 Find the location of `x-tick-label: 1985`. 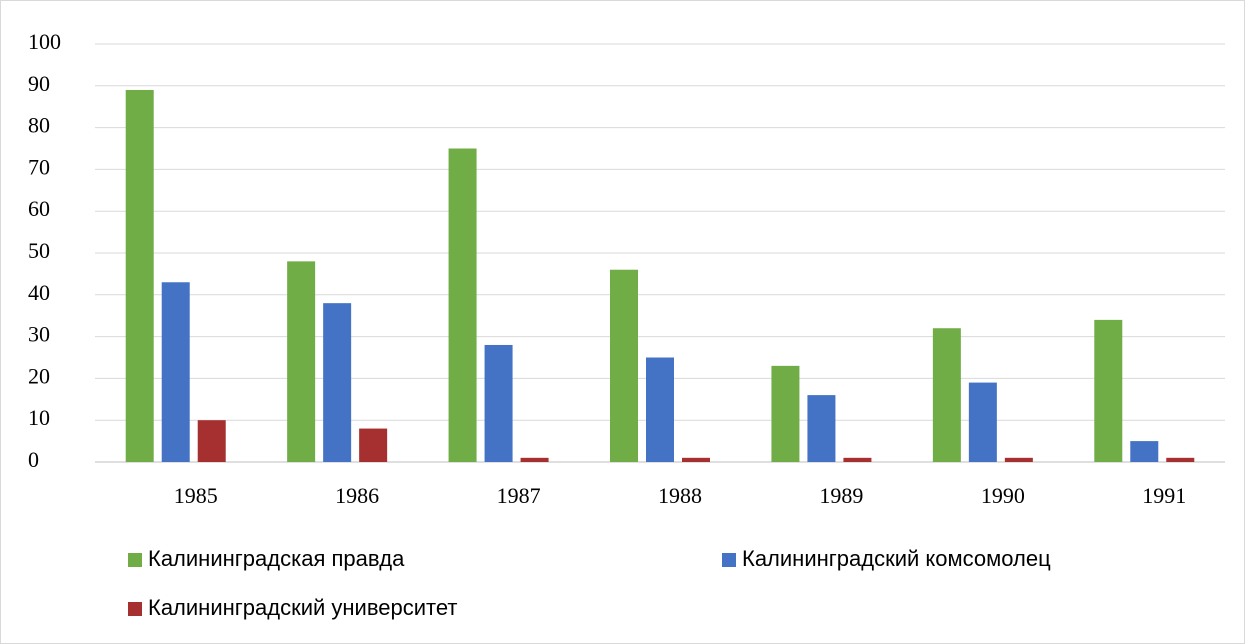

x-tick-label: 1985 is located at coordinates (196, 495).